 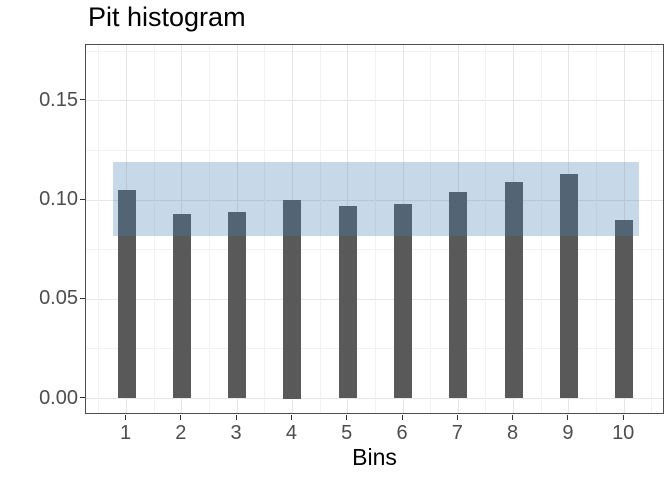 What do you see at coordinates (623, 433) in the screenshot?
I see `x-axis-tick-label: 10` at bounding box center [623, 433].